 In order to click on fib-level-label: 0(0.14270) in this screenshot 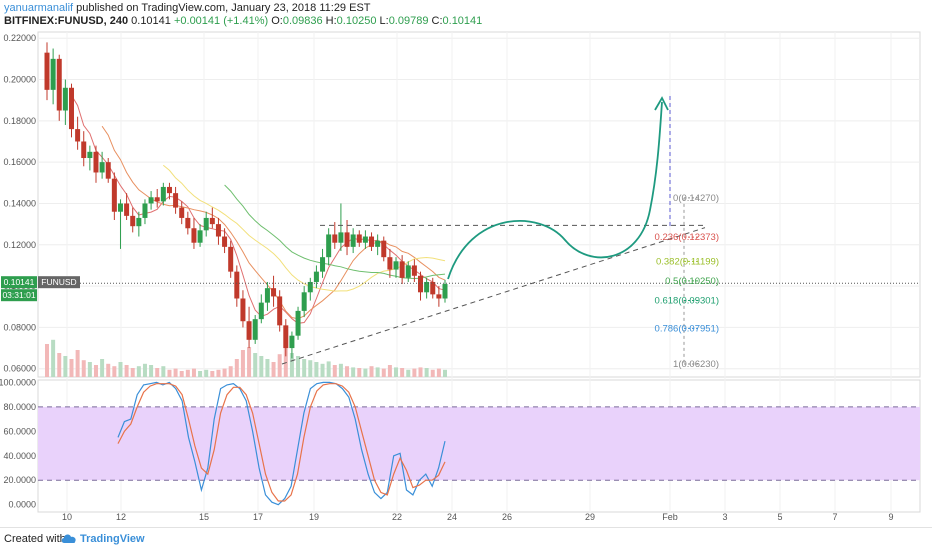, I will do `click(696, 198)`.